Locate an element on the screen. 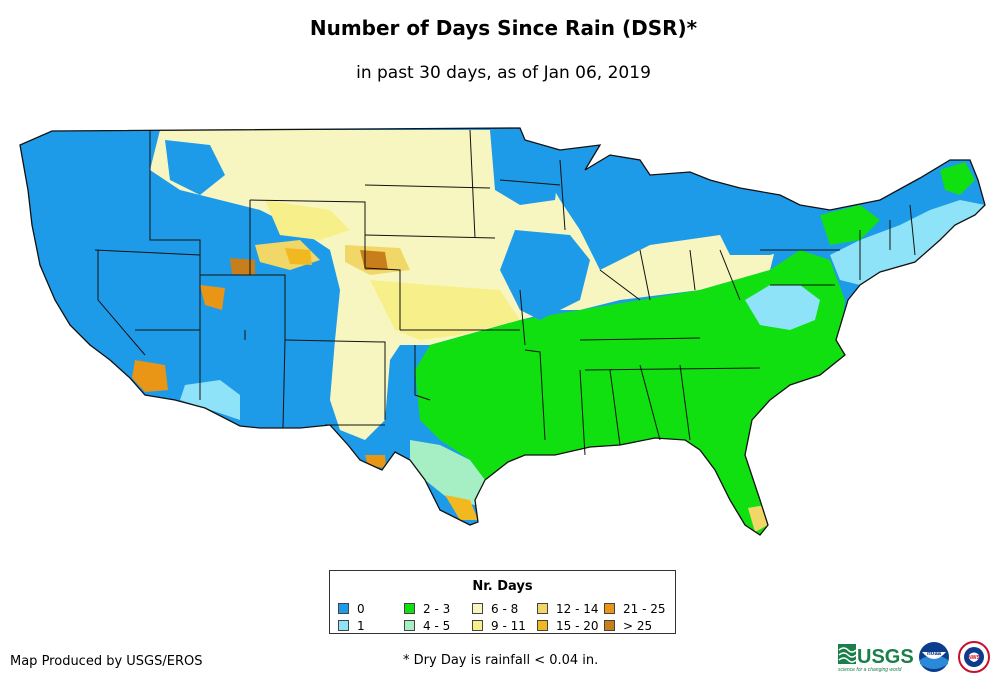  legend-item: 6 - 8 is located at coordinates (495, 609).